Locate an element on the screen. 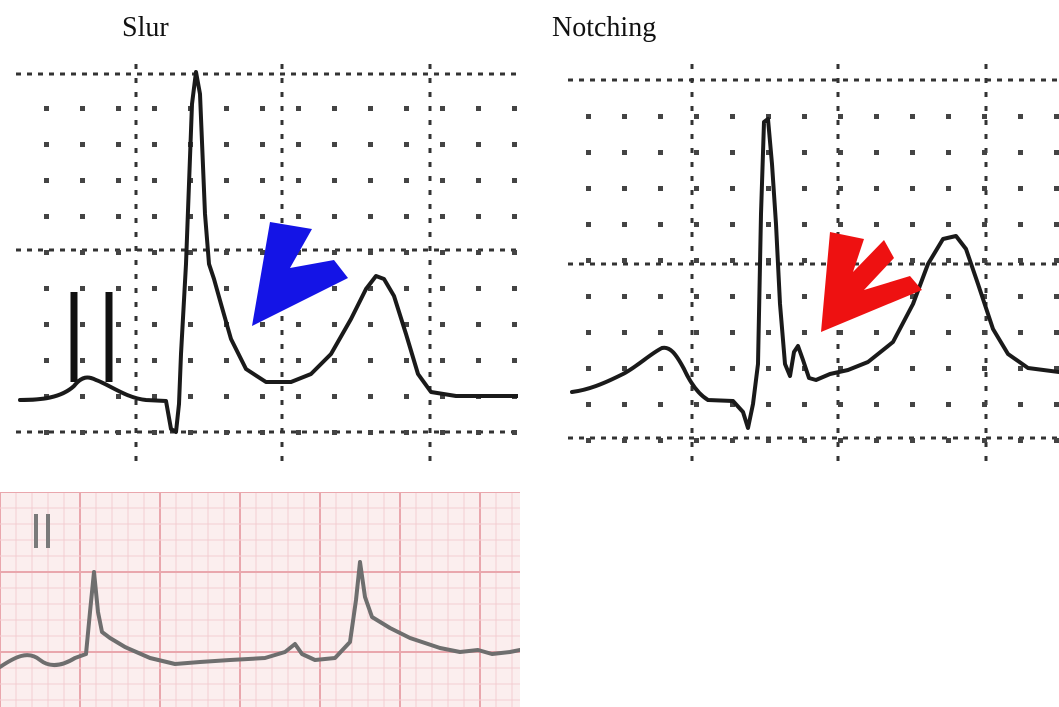 The height and width of the screenshot is (707, 1059). ecg-strip-figure is located at coordinates (260, 599).